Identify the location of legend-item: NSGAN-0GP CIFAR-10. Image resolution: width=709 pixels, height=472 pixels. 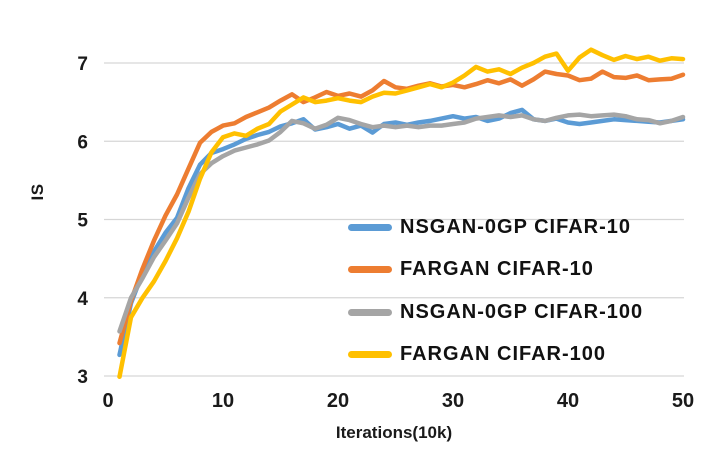
(495, 227).